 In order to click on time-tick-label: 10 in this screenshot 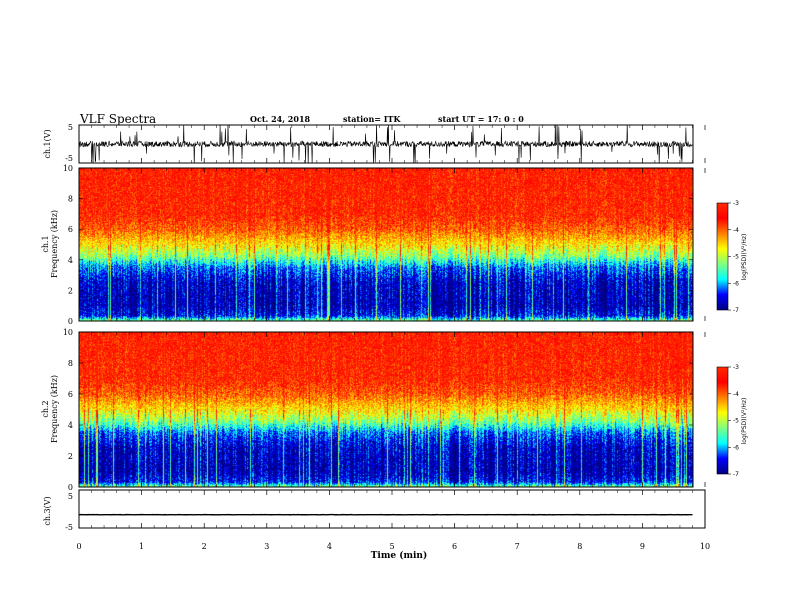, I will do `click(705, 546)`.